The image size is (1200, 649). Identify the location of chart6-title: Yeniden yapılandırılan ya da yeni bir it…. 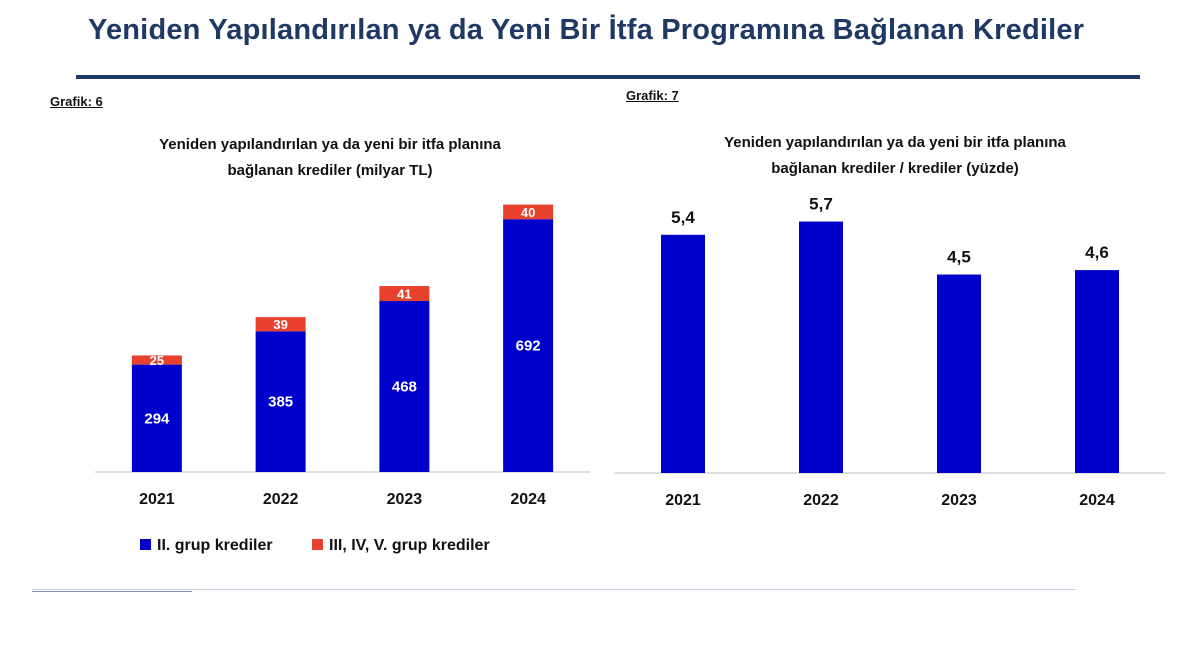
(330, 158).